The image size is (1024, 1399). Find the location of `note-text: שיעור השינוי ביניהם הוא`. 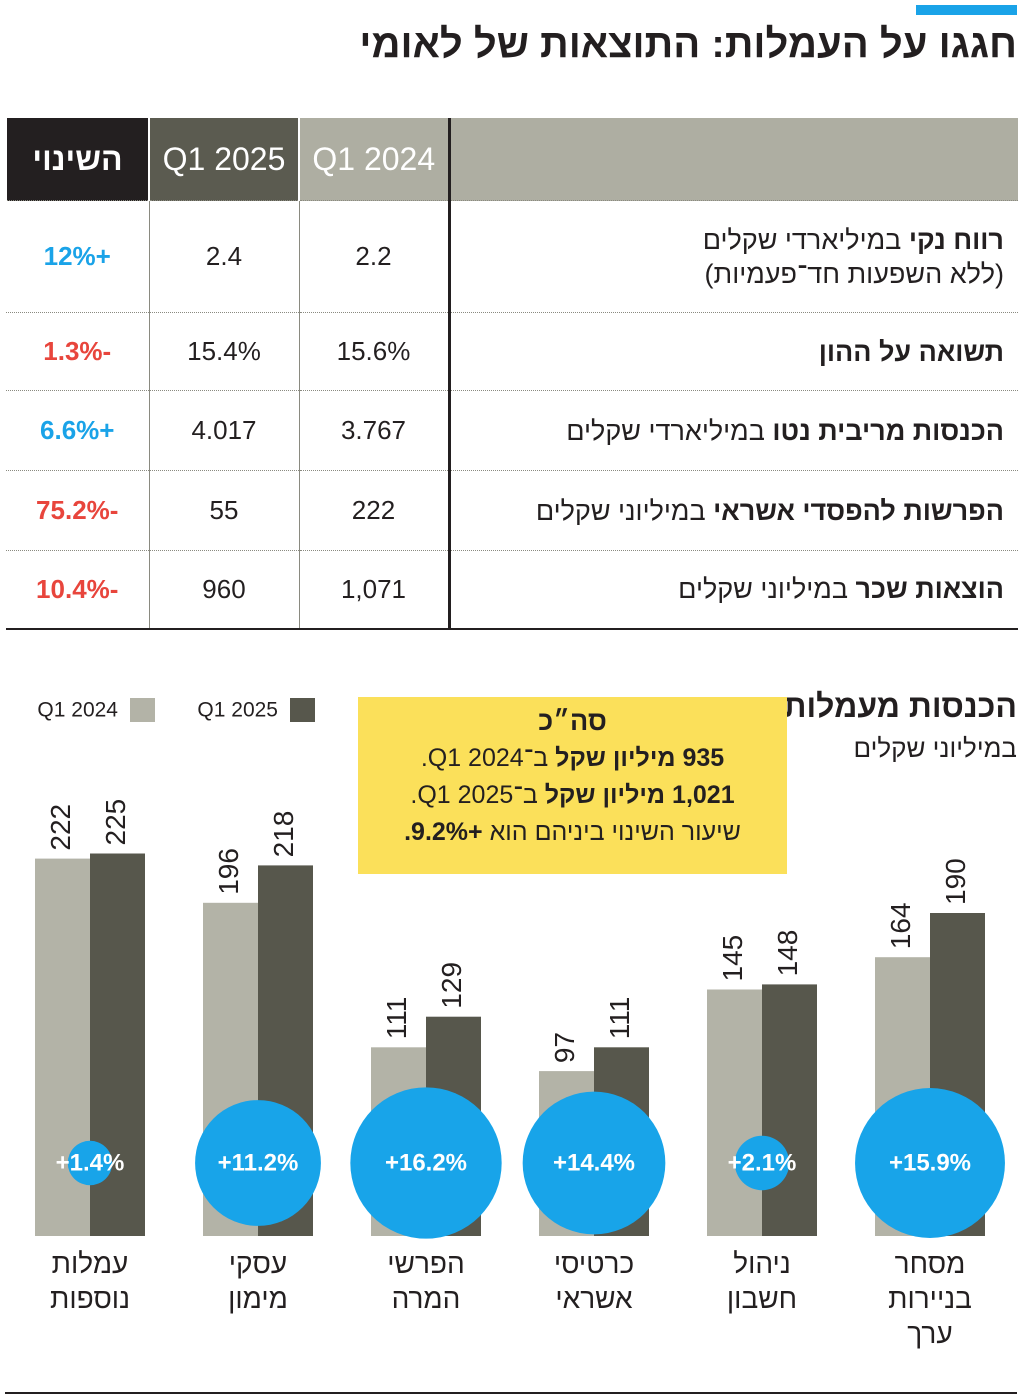

note-text: שיעור השינוי ביניהם הוא is located at coordinates (615, 832).